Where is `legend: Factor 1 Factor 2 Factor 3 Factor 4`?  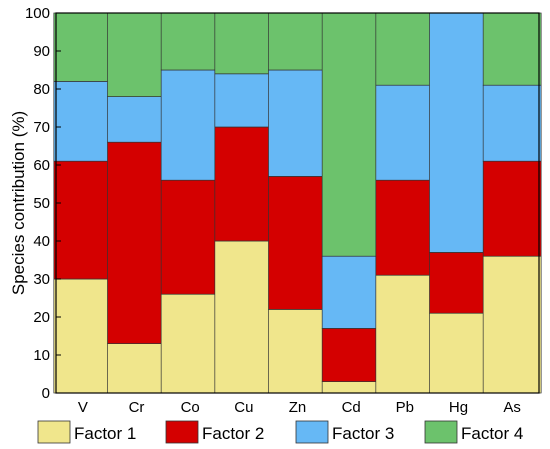
legend: Factor 1 Factor 2 Factor 3 Factor 4 is located at coordinates (280, 432).